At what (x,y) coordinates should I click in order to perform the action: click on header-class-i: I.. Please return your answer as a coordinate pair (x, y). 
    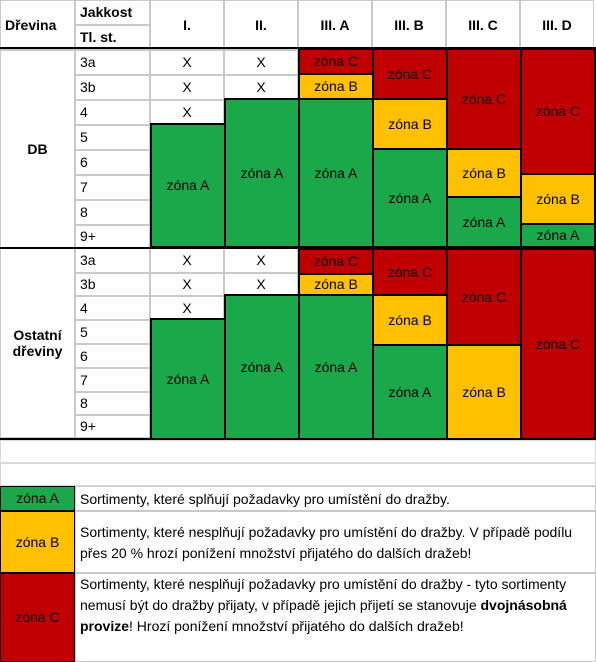
    Looking at the image, I should click on (187, 25).